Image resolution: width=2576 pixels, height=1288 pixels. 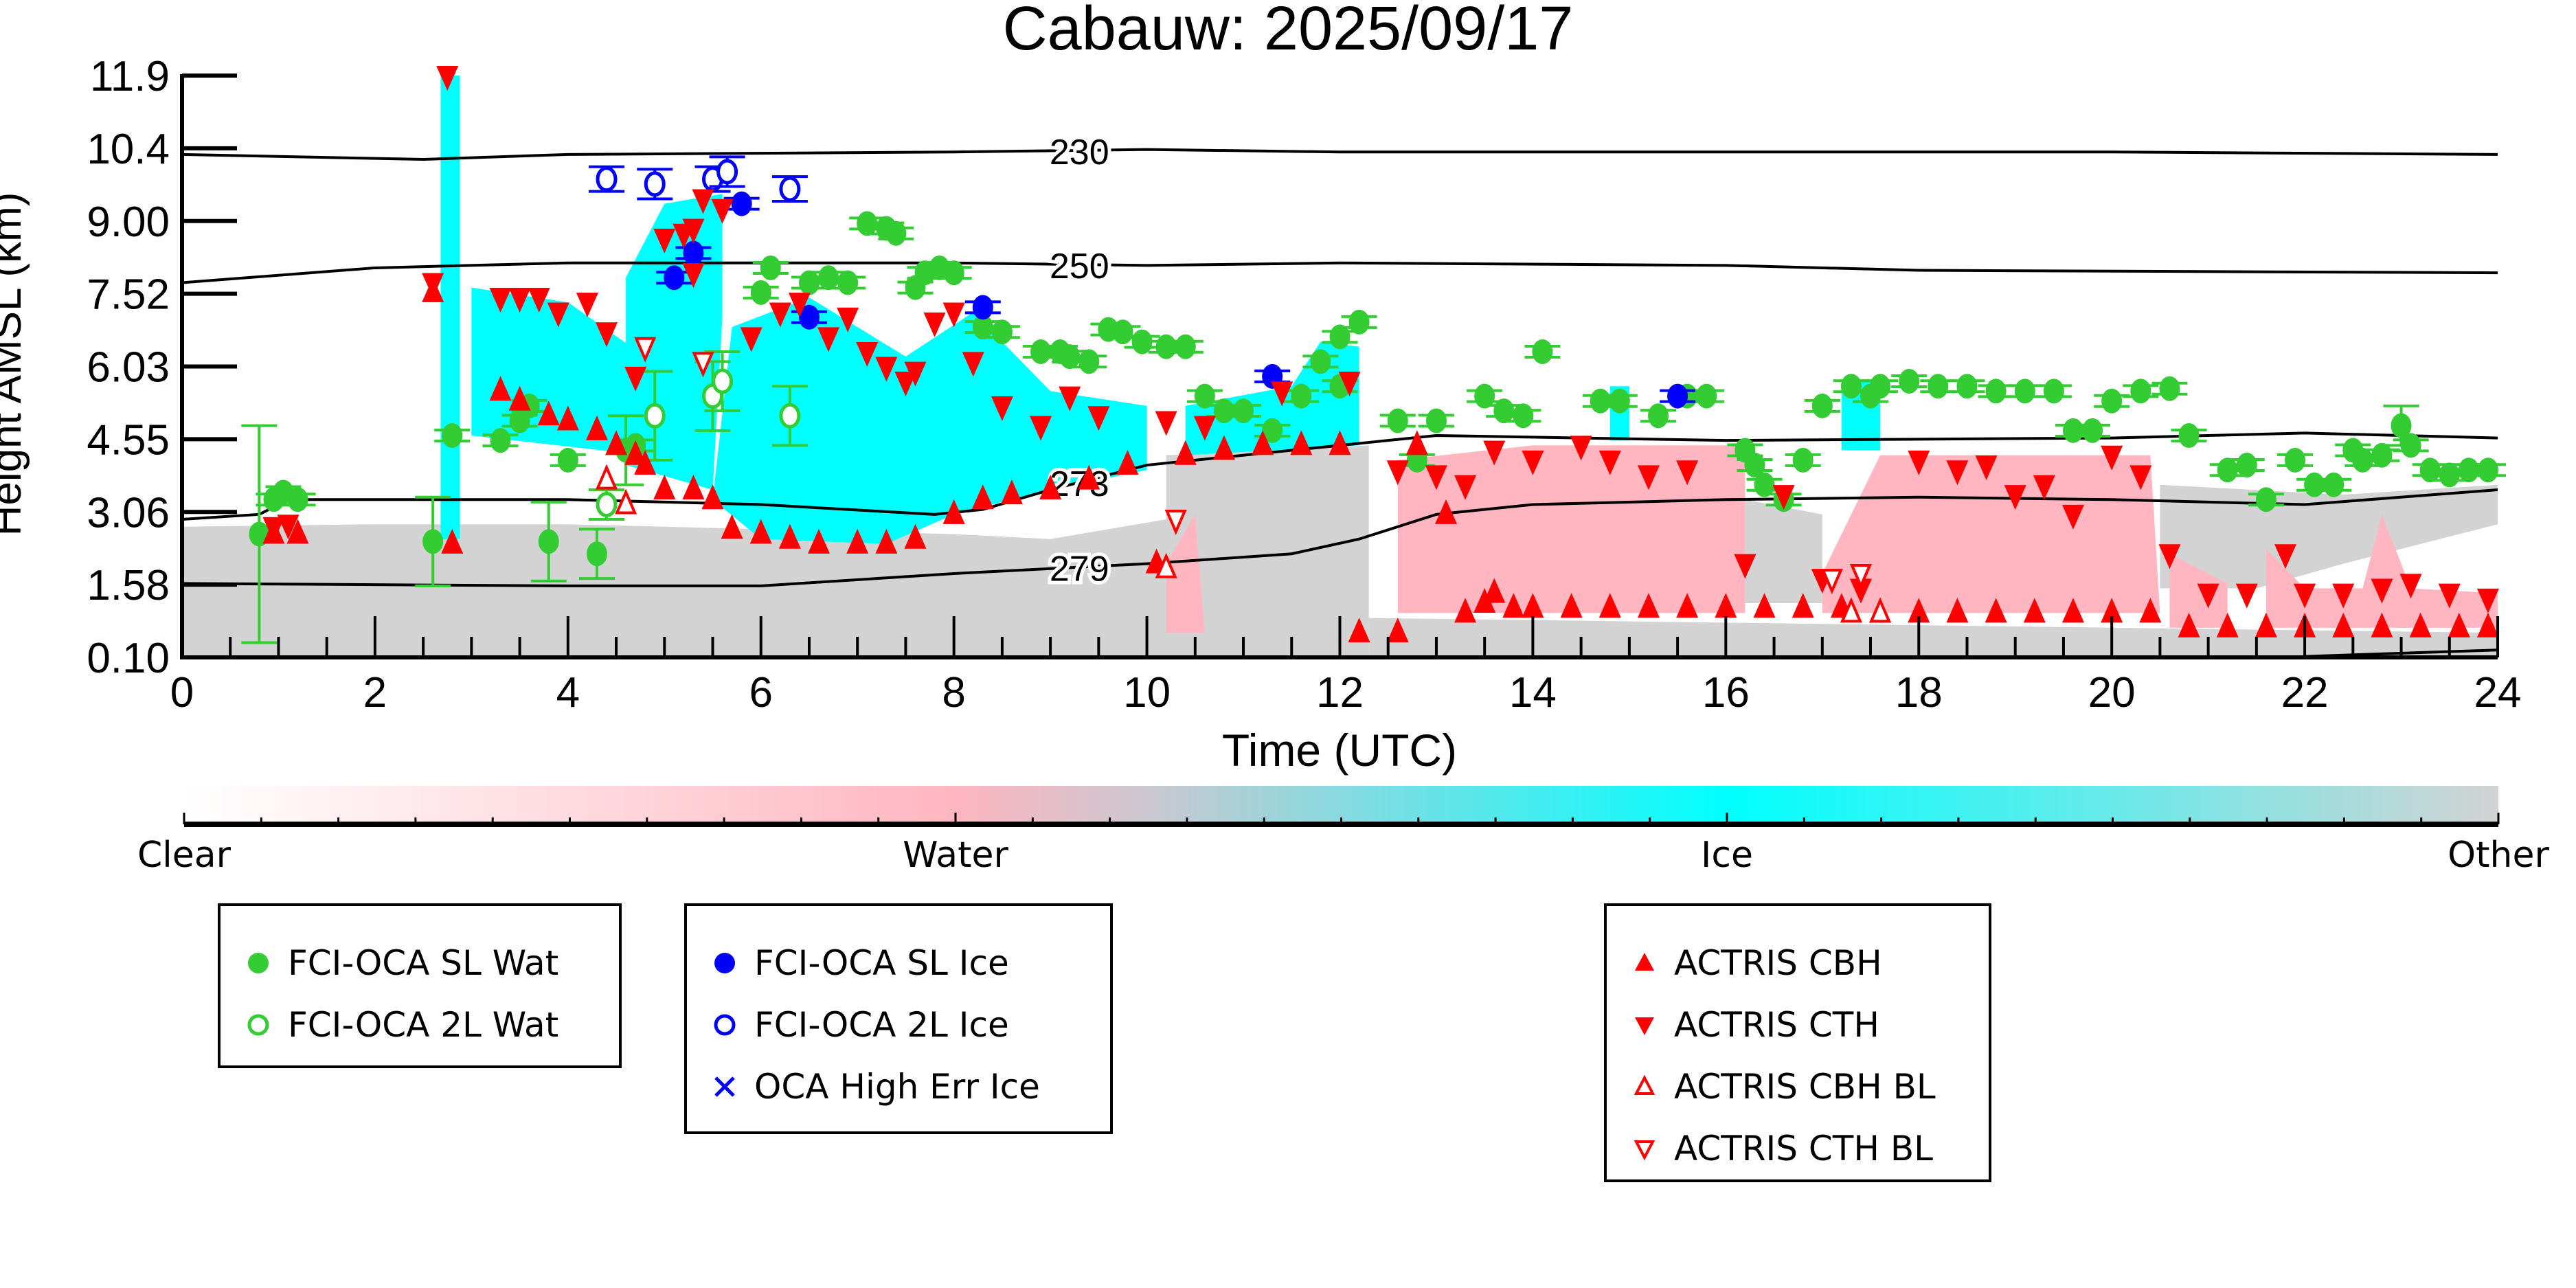 What do you see at coordinates (258, 963) in the screenshot?
I see `filled-circle-icon` at bounding box center [258, 963].